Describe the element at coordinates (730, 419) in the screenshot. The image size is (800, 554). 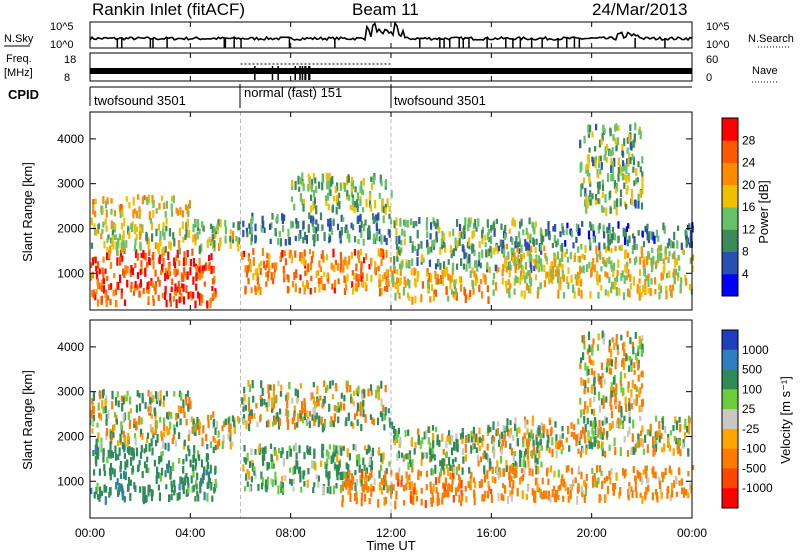
I see `colorbar-swatch` at that location.